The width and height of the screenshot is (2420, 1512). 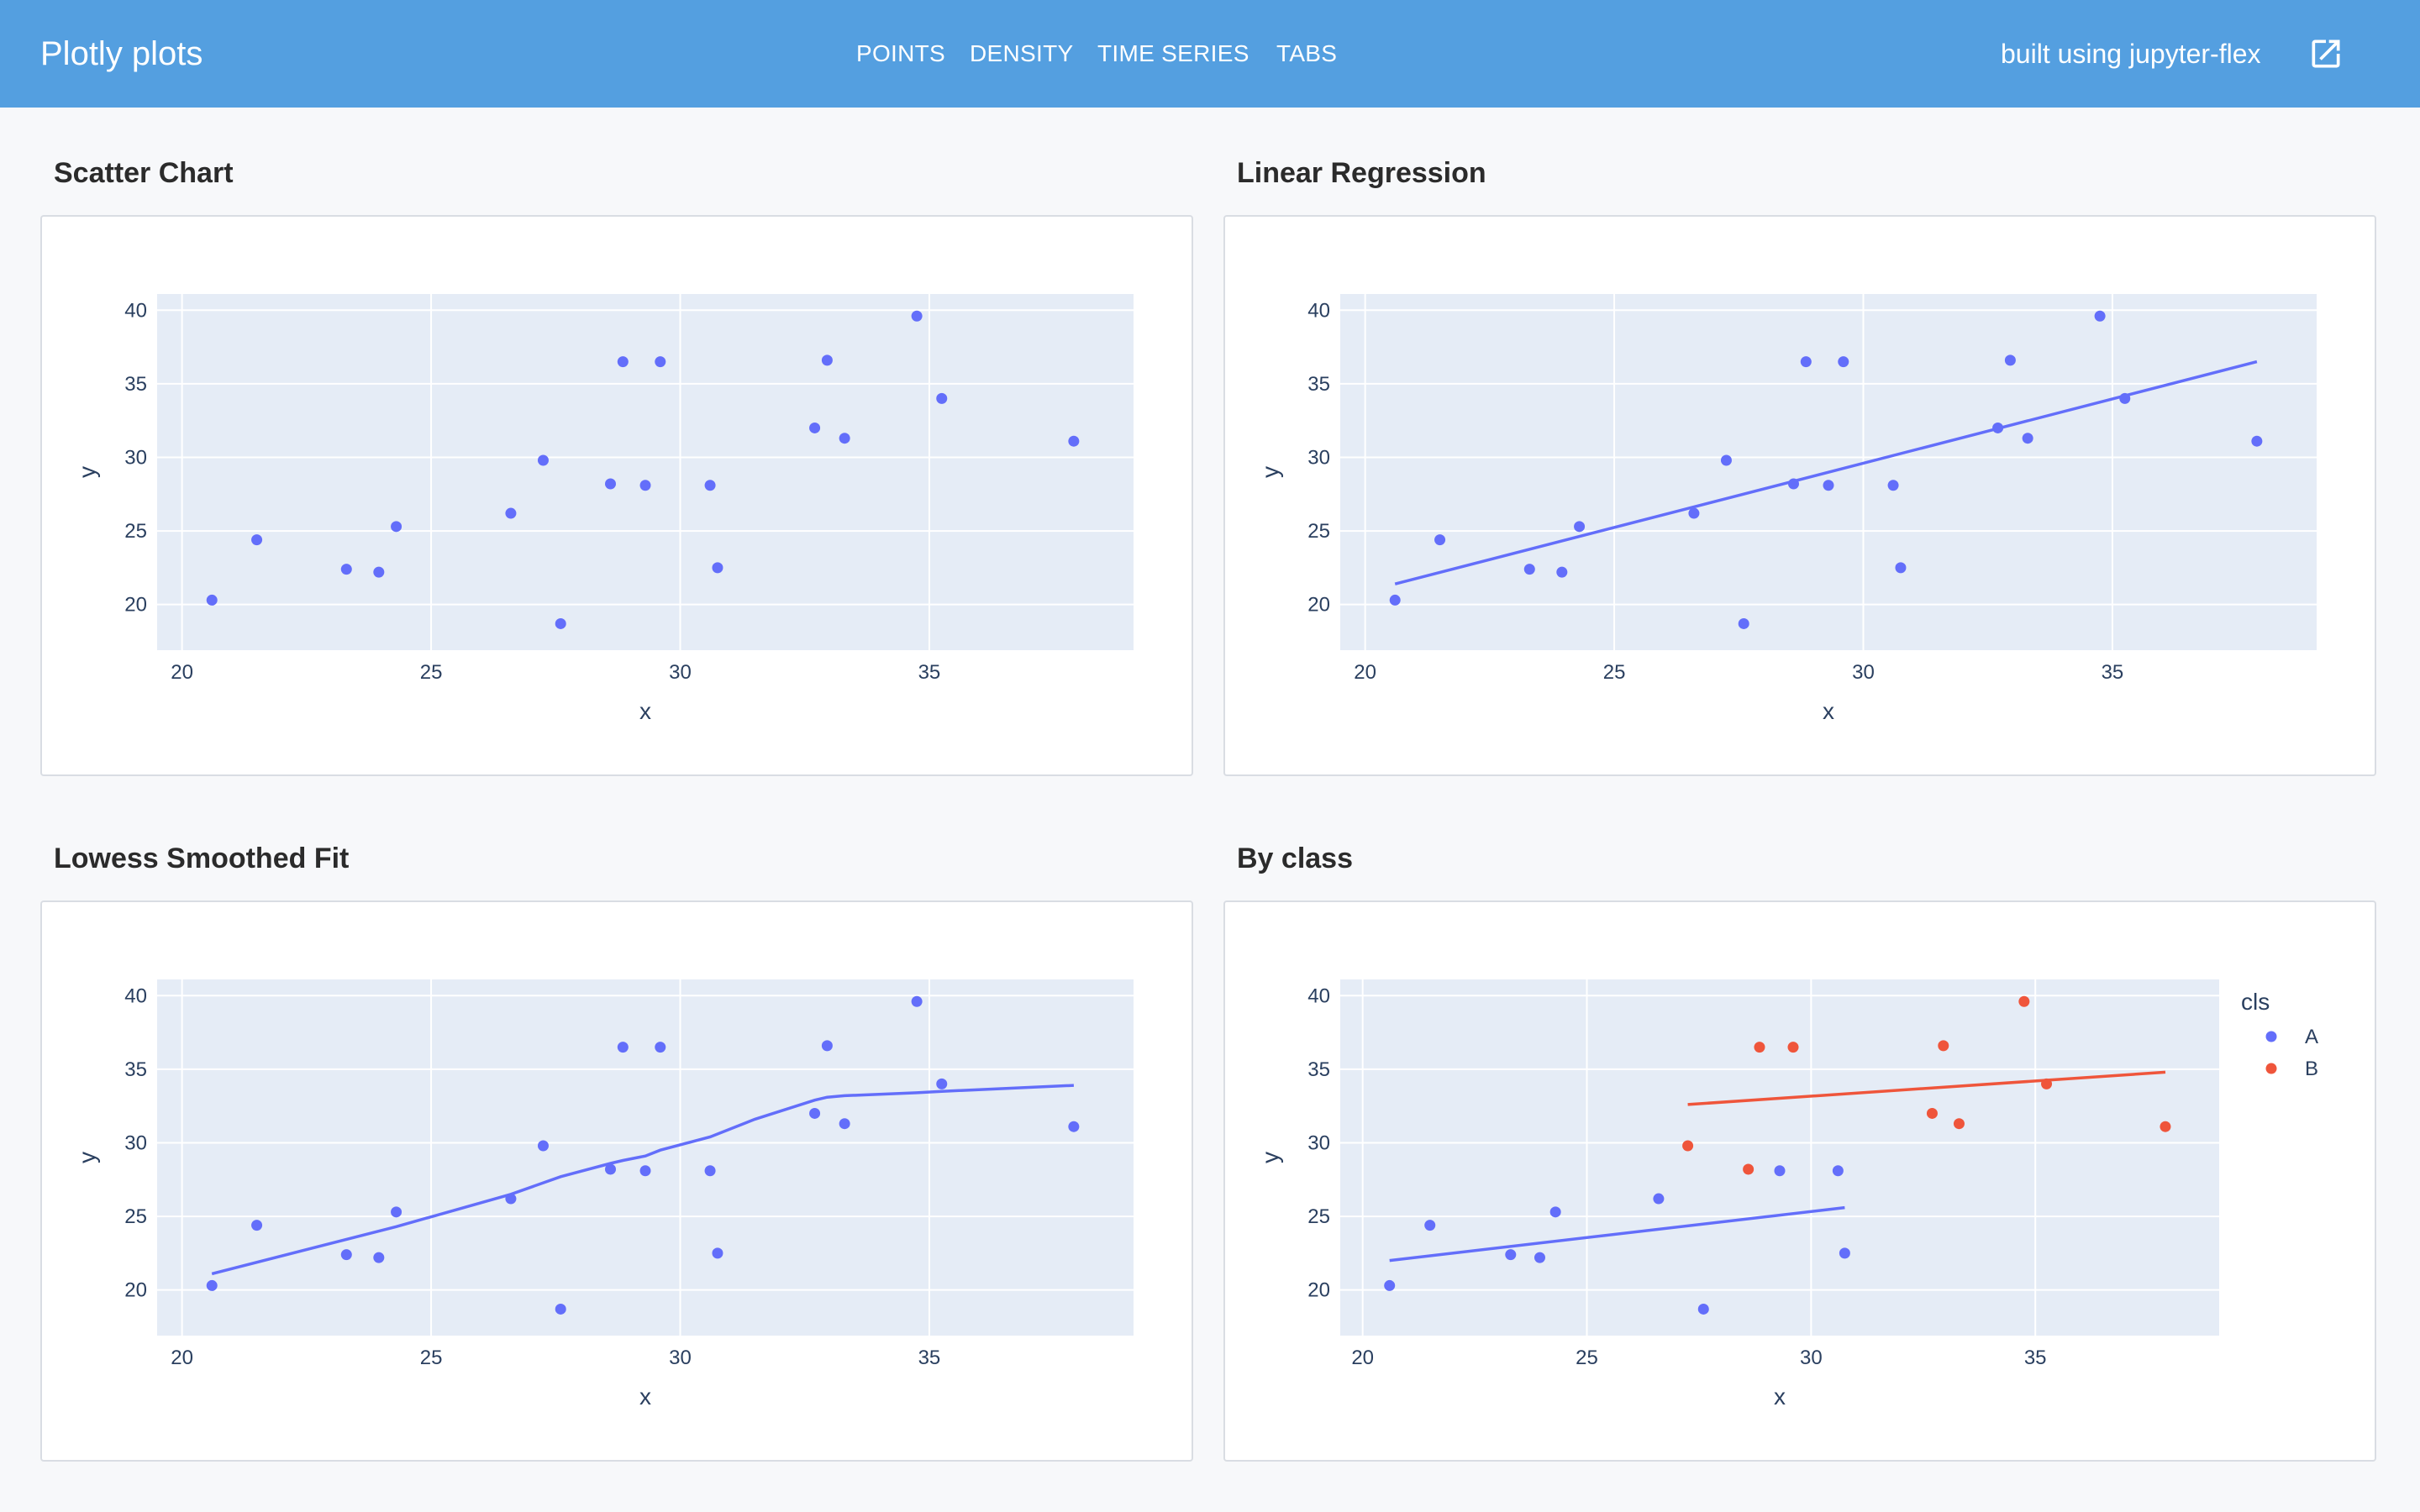 I want to click on nav-item-tabs: TABS, so click(x=1307, y=53).